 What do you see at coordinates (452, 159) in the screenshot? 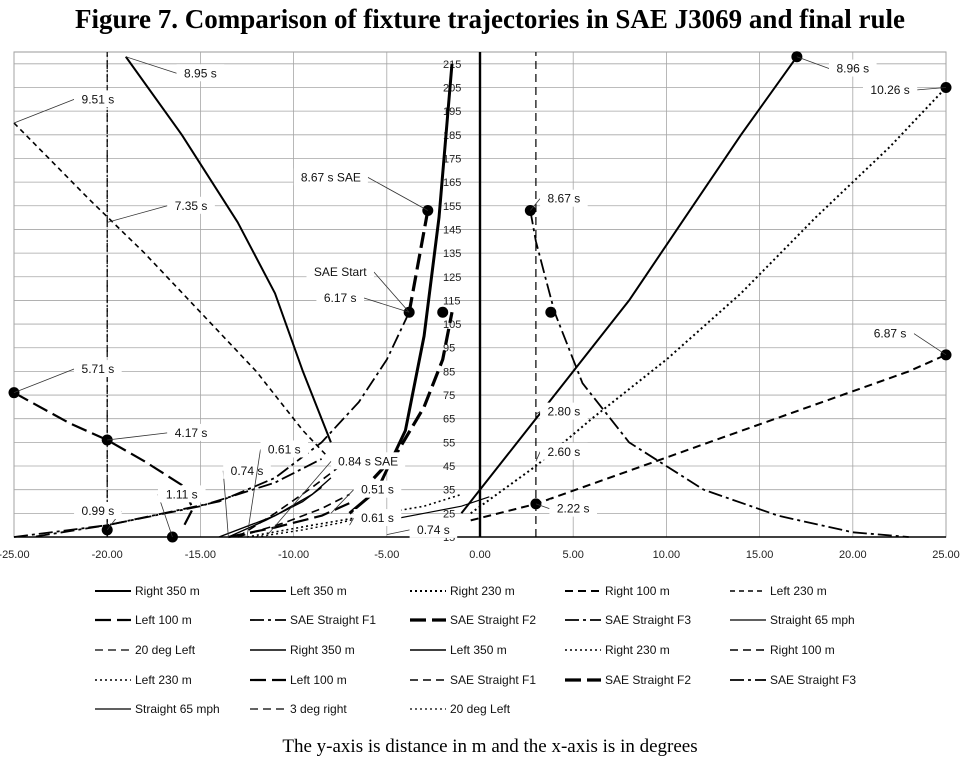
I see `y-tick-label: 175` at bounding box center [452, 159].